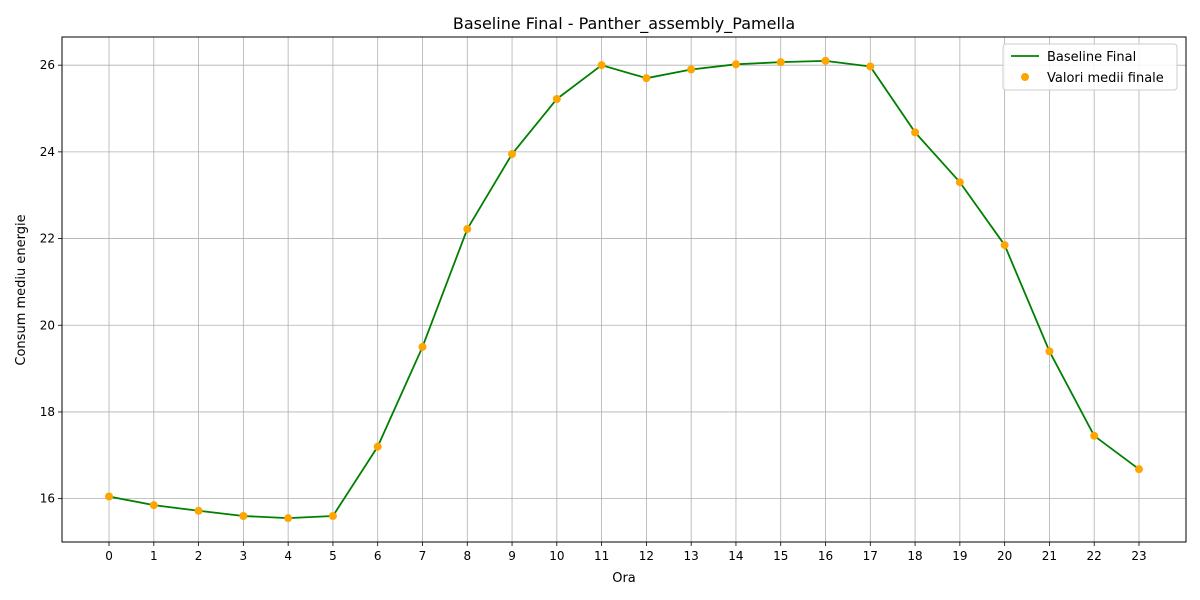 This screenshot has width=1200, height=600. I want to click on x-tick-label: 9, so click(512, 556).